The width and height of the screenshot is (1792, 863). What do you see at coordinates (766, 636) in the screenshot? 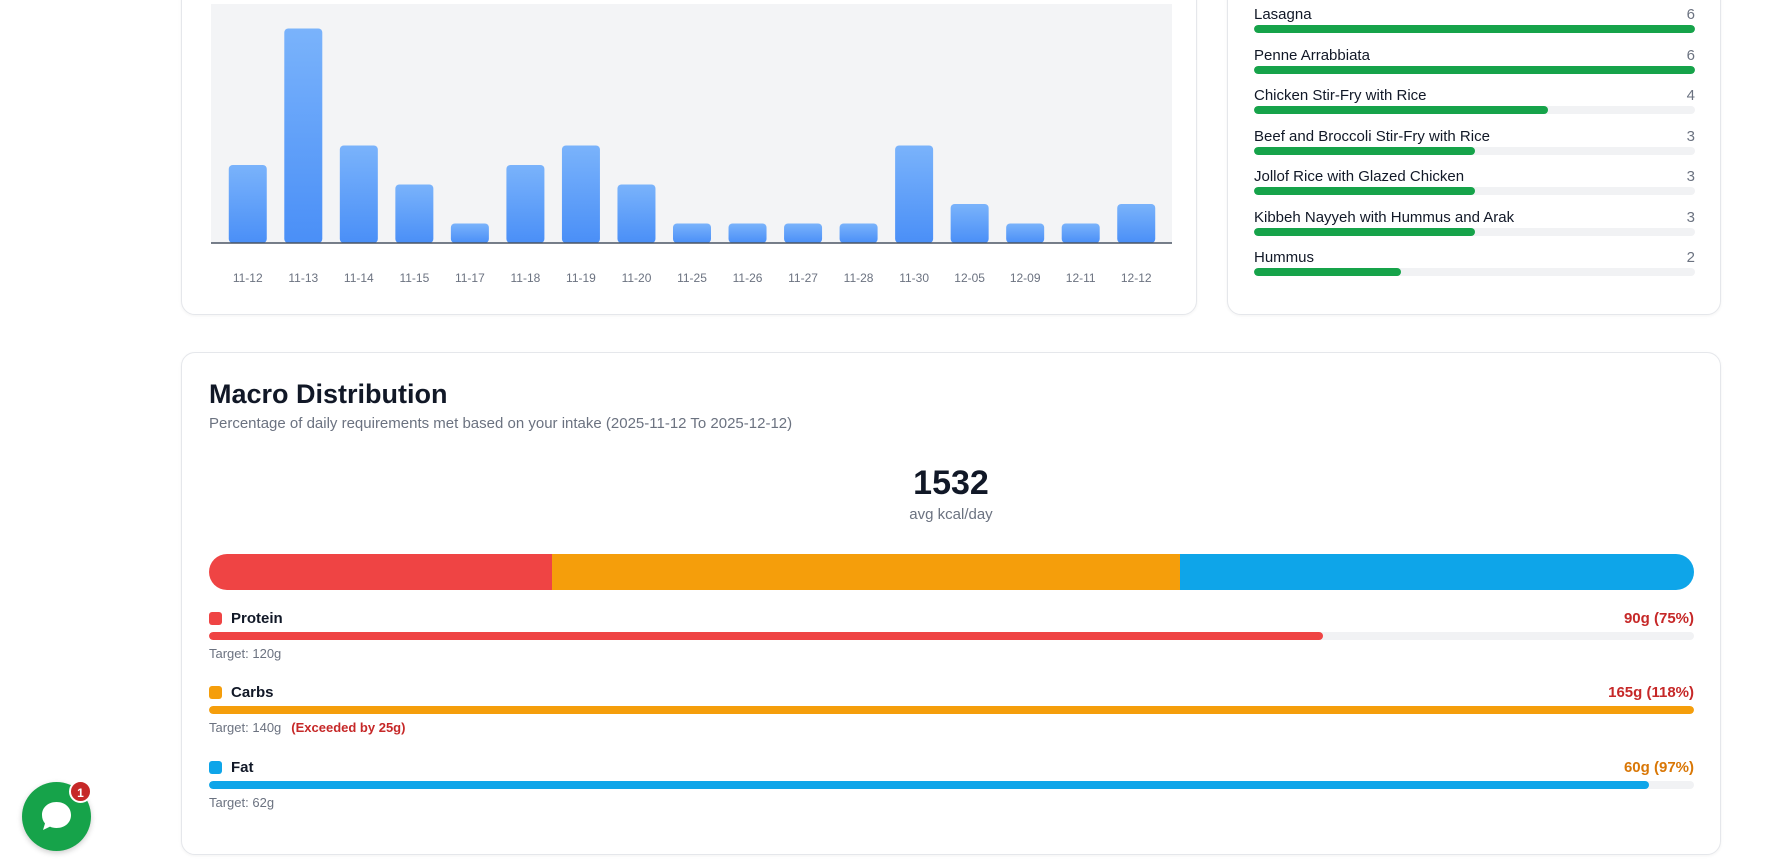
I see `protein-progress-fill` at bounding box center [766, 636].